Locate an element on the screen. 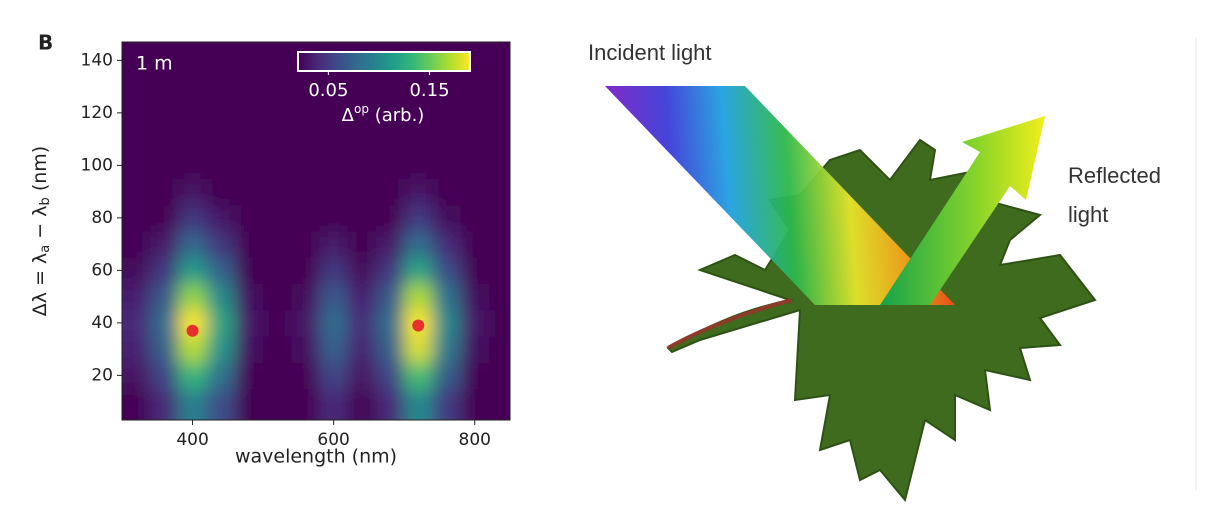 This screenshot has width=1212, height=513. x-tick-label: 600 is located at coordinates (333, 440).